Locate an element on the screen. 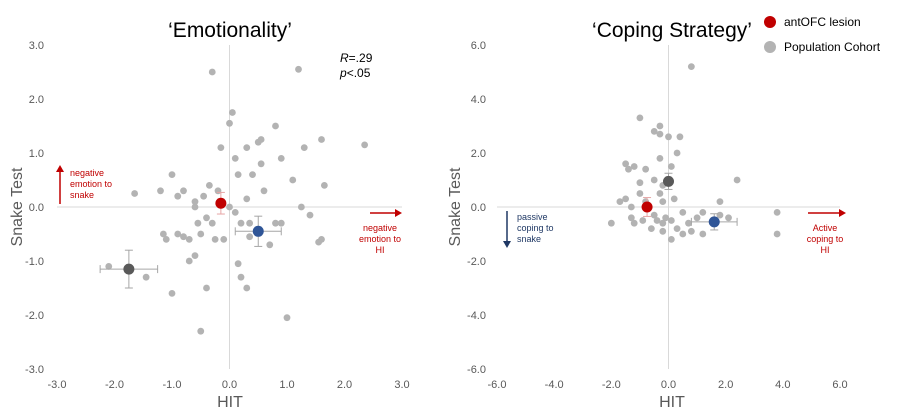 The image size is (909, 415). x-tick-label: -4.0 is located at coordinates (554, 385).